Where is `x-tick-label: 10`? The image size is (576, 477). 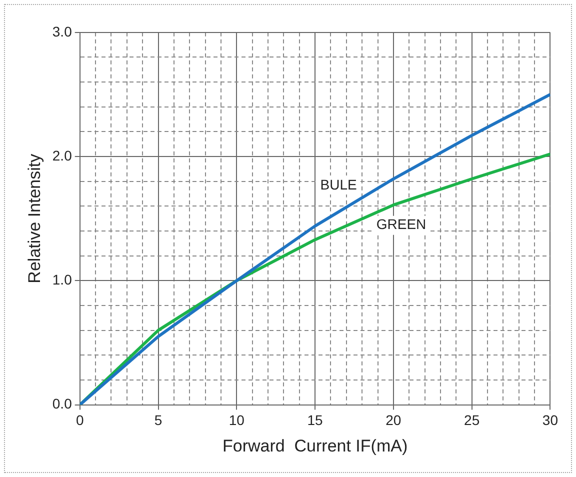 x-tick-label: 10 is located at coordinates (236, 420).